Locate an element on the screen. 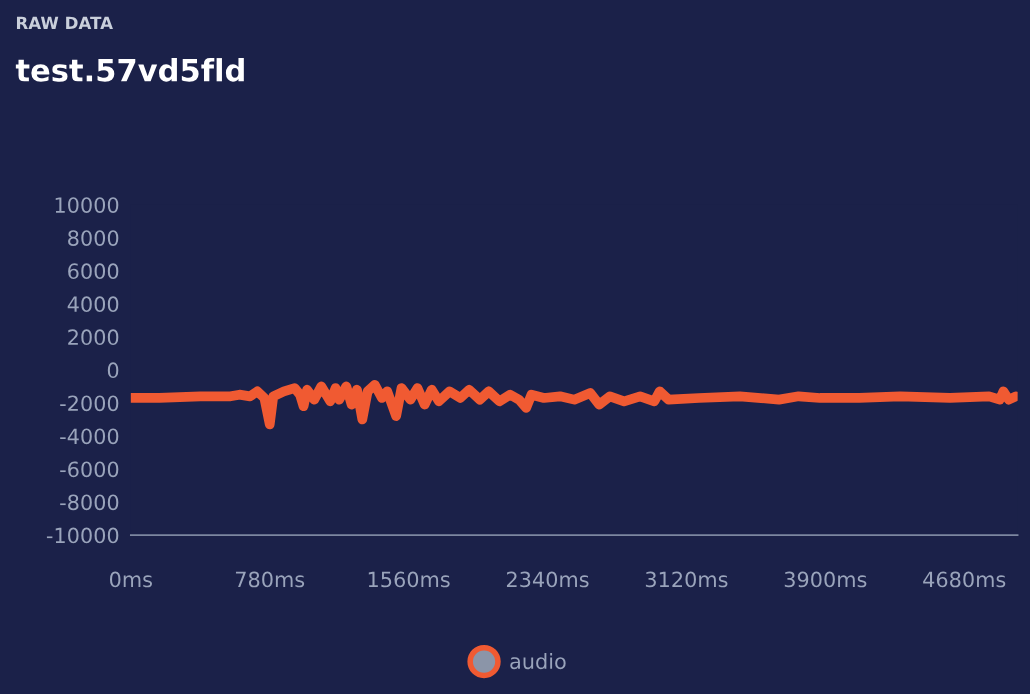  y-tick-label: 2000 is located at coordinates (93, 337).